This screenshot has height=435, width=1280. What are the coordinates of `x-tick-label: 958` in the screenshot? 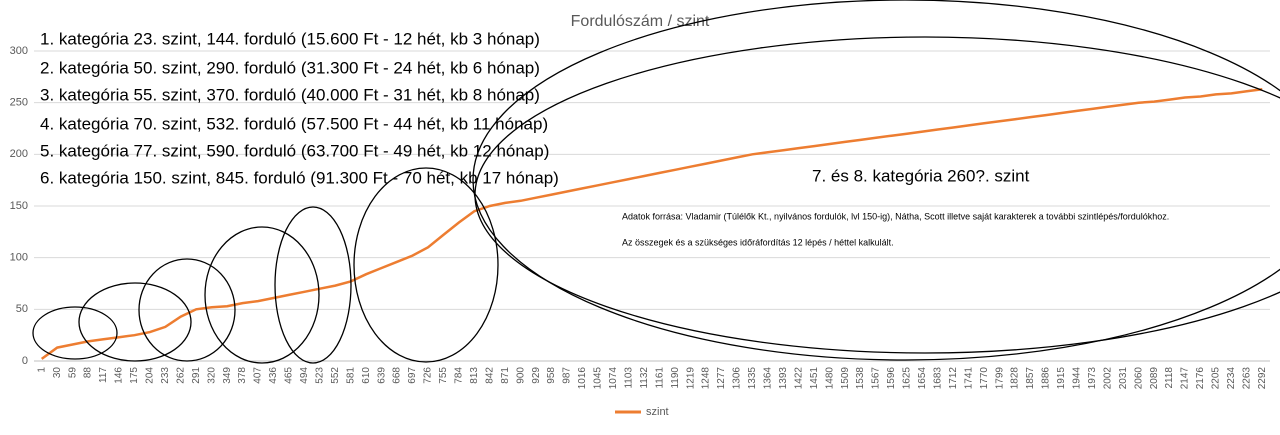 It's located at (551, 375).